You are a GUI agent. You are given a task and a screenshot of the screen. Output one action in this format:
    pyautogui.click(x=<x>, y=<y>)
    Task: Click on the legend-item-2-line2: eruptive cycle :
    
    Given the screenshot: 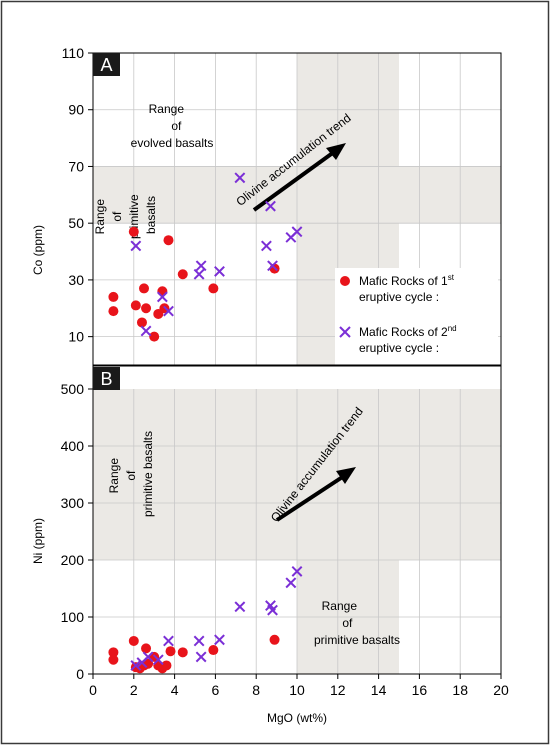 What is the action you would take?
    pyautogui.click(x=399, y=348)
    